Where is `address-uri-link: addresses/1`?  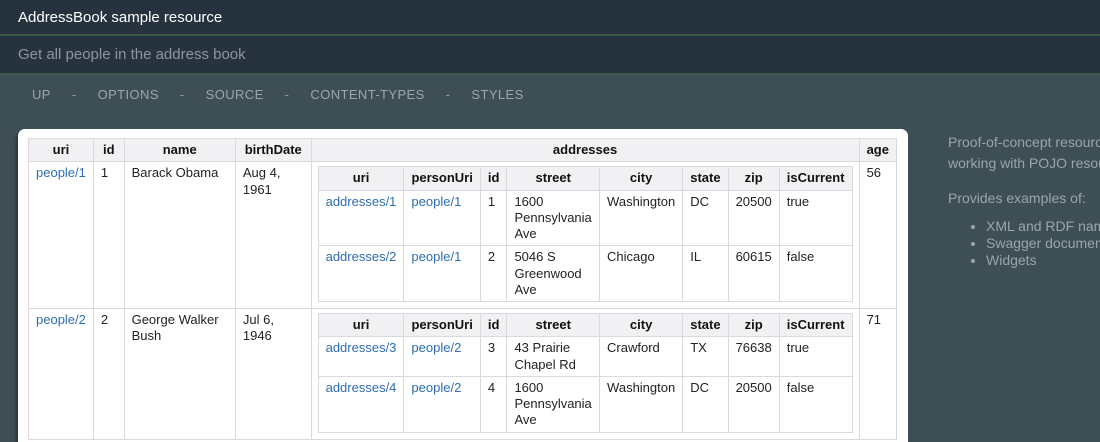 address-uri-link: addresses/1 is located at coordinates (361, 201).